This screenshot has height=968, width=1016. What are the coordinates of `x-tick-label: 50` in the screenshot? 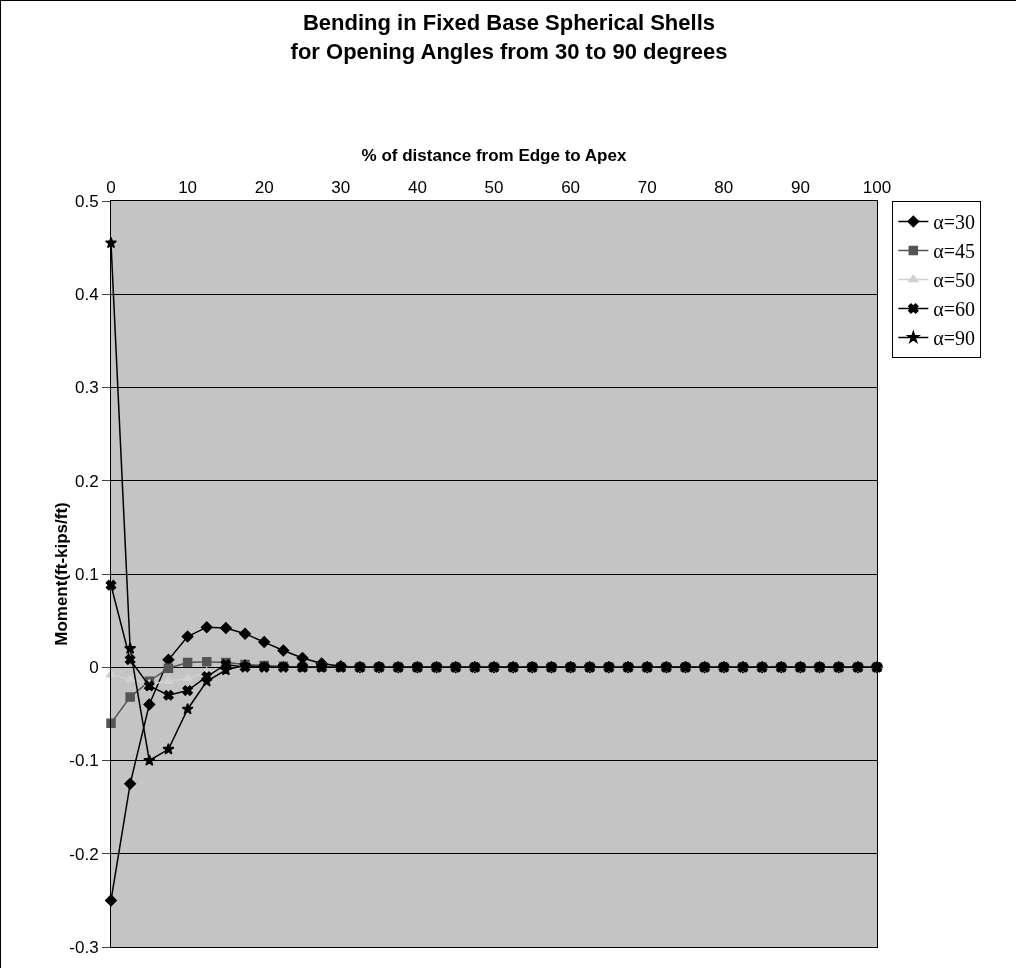 It's located at (494, 188).